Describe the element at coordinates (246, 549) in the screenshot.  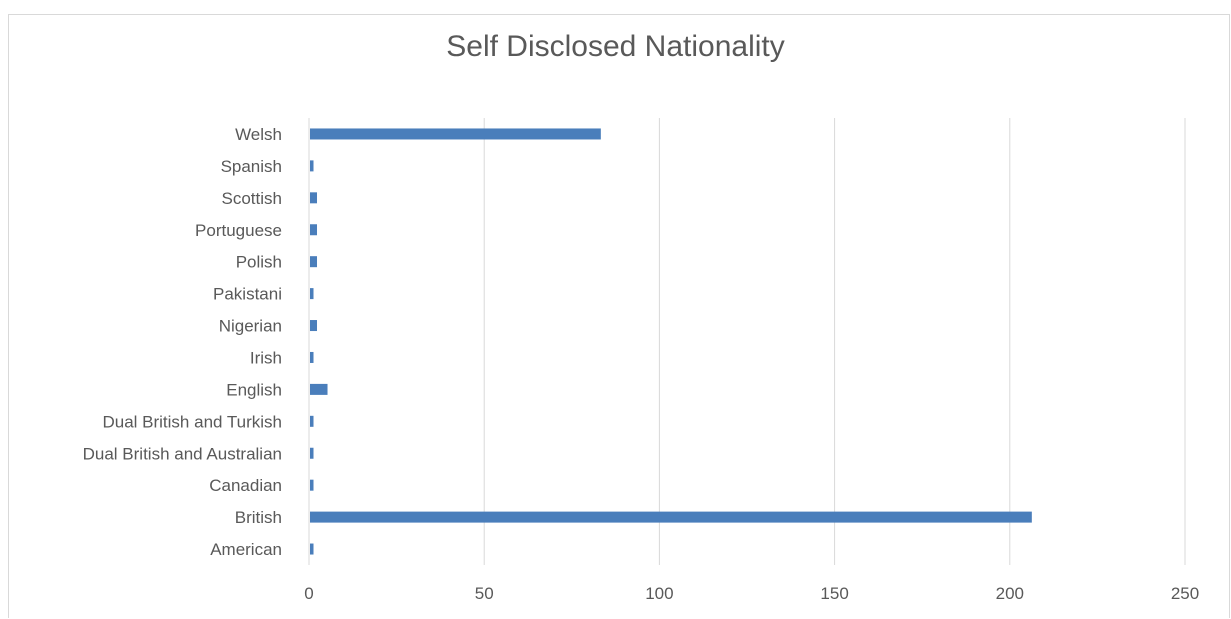
I see `y-category-label: American` at that location.